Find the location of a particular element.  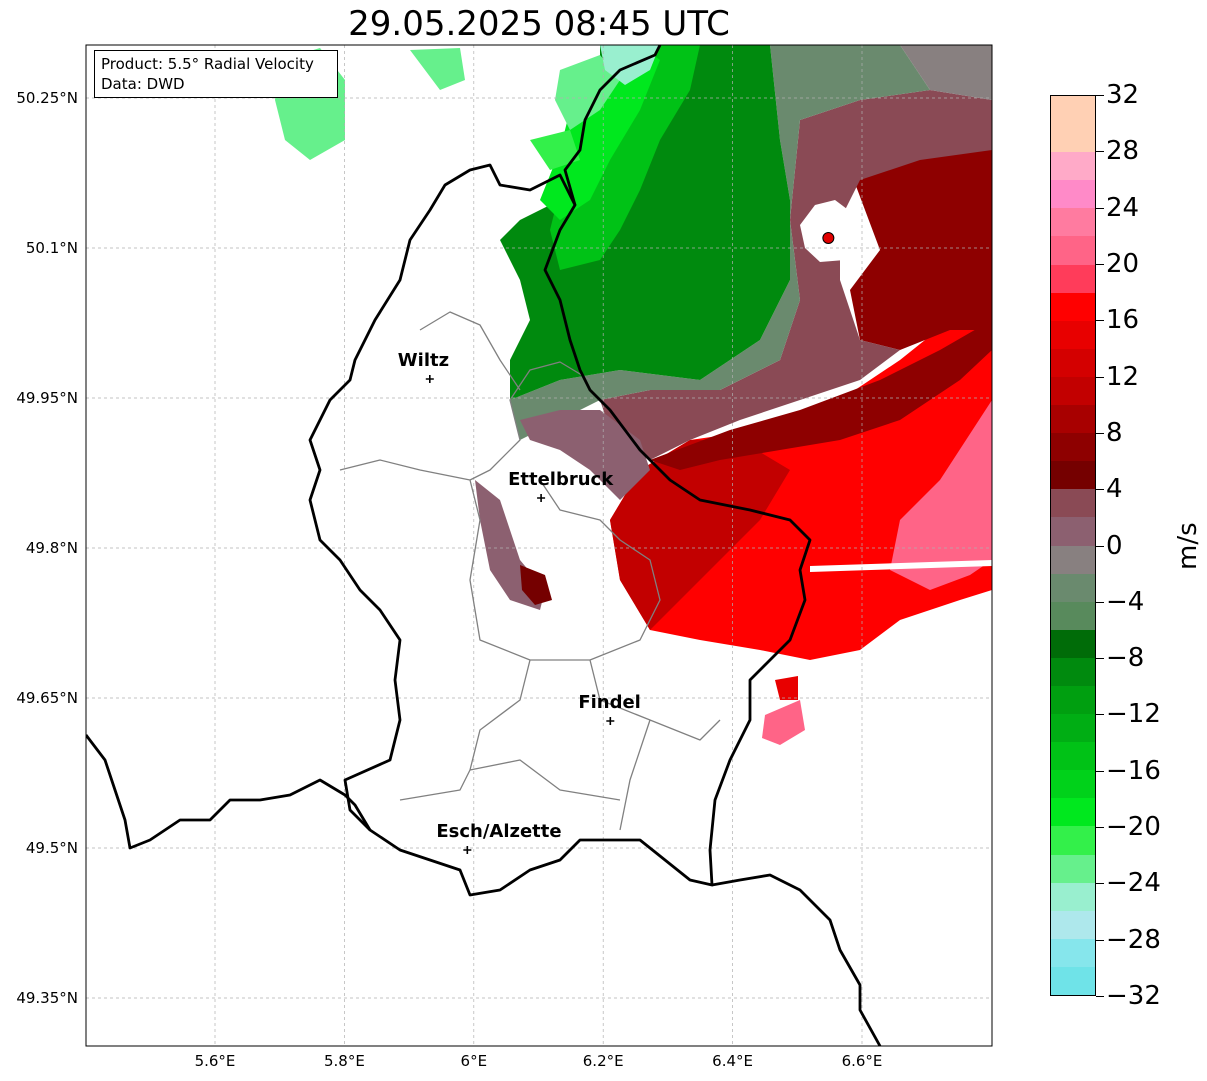

echo-darkred is located at coordinates (921, 245).